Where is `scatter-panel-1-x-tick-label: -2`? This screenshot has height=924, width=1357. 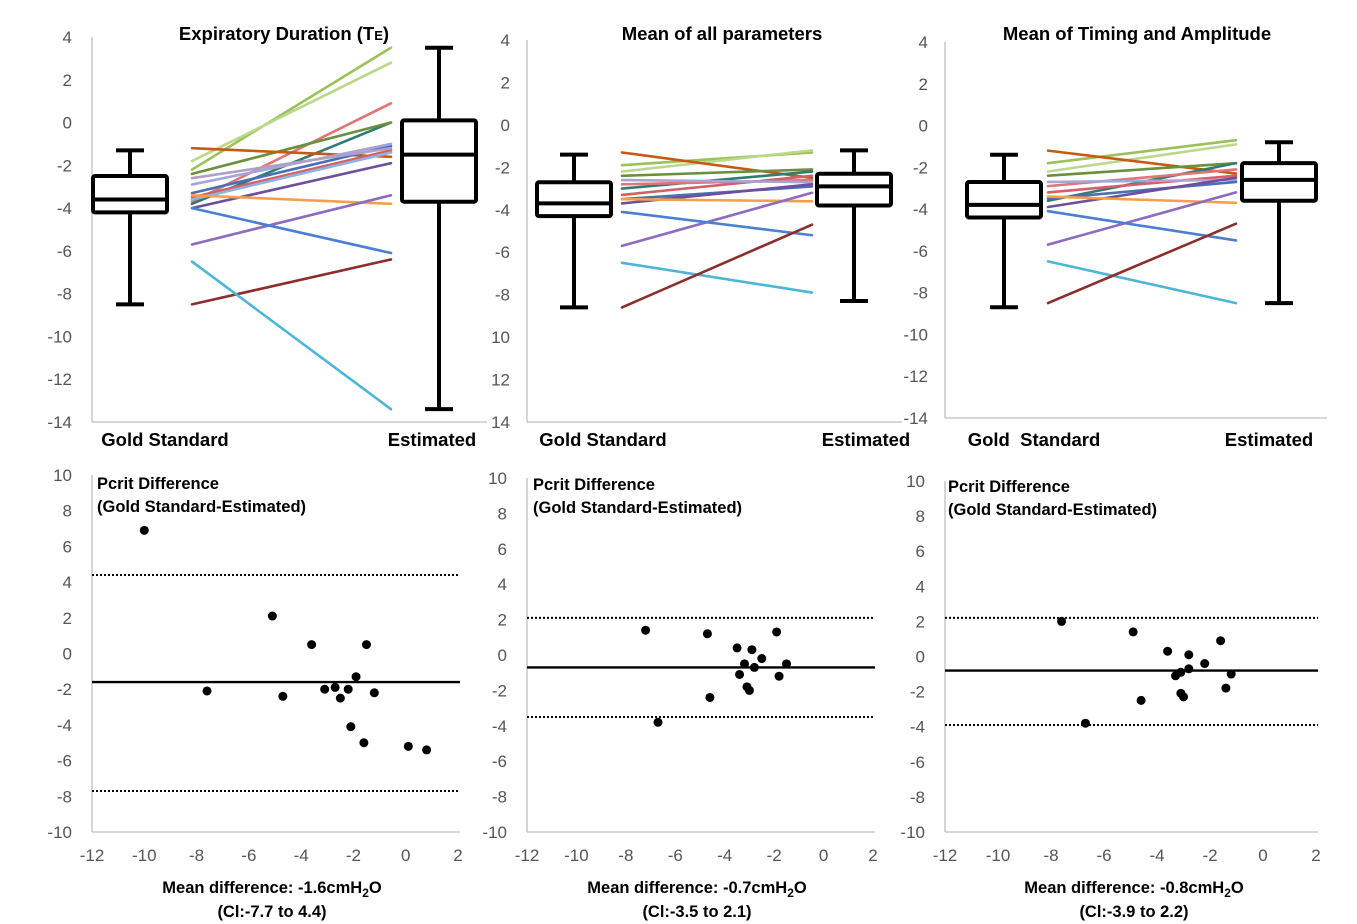
scatter-panel-1-x-tick-label: -2 is located at coordinates (353, 855).